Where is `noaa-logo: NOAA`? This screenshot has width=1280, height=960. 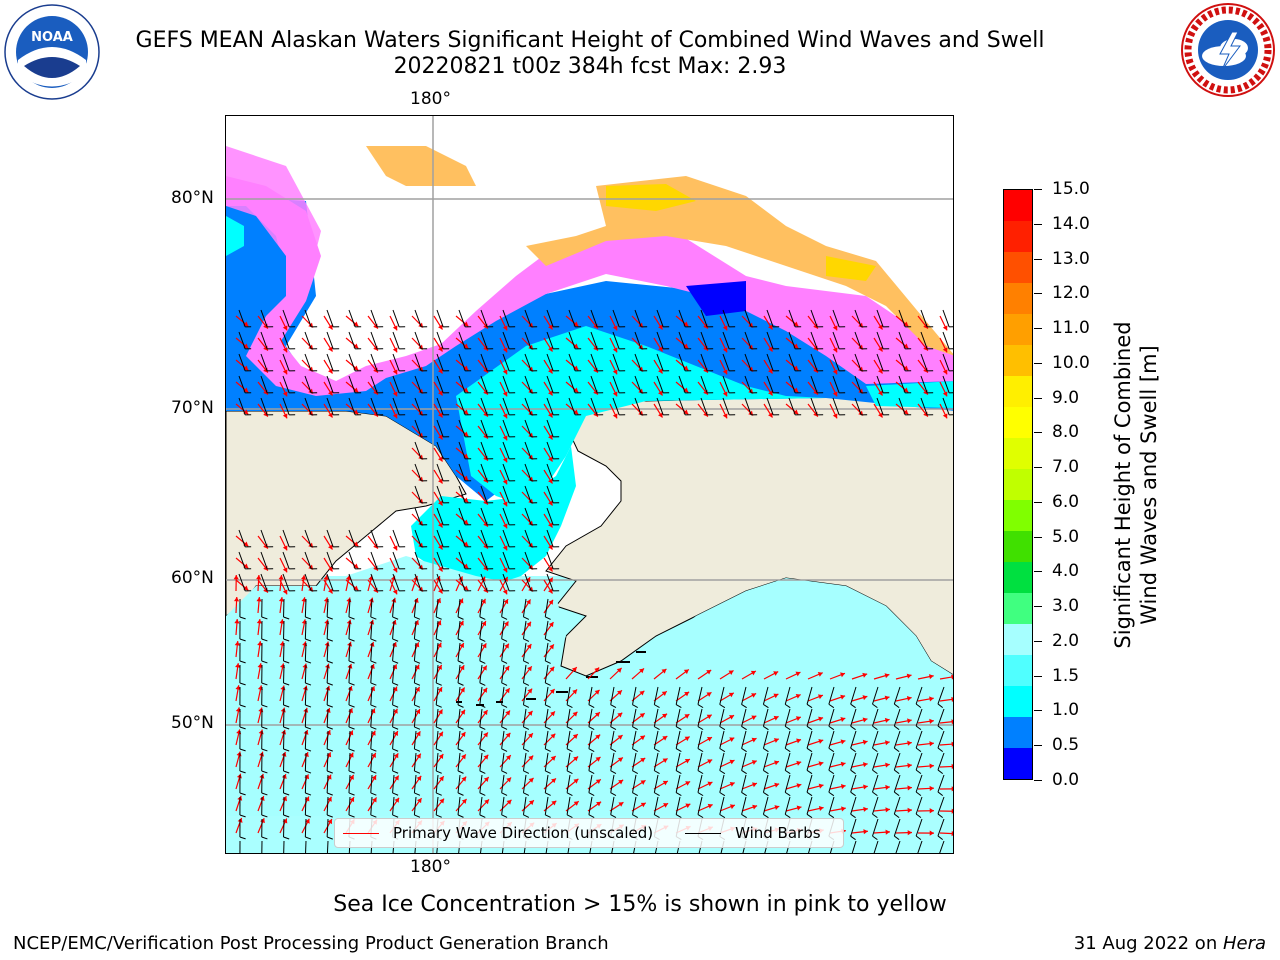
noaa-logo: NOAA is located at coordinates (52, 52).